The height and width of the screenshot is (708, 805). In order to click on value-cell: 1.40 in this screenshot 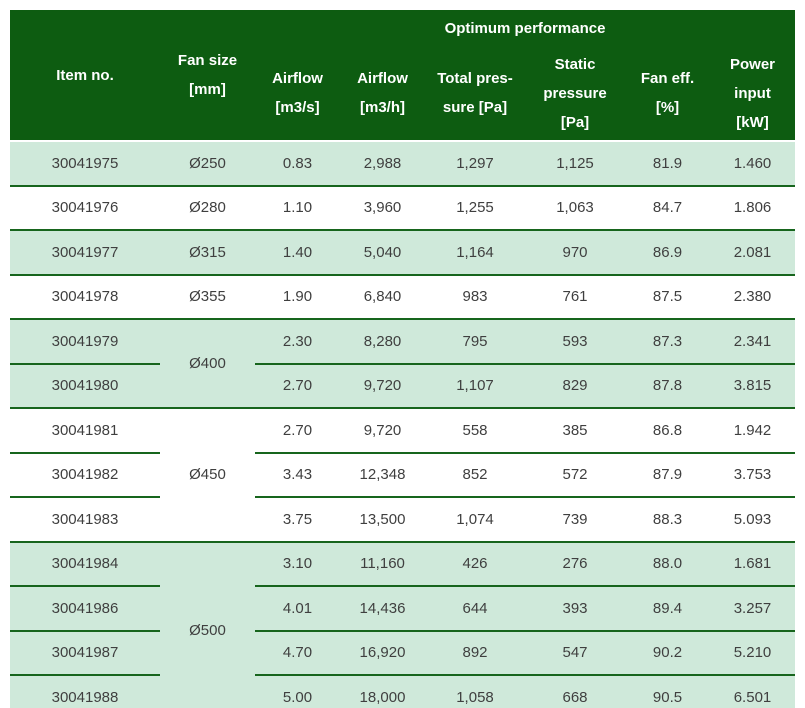, I will do `click(297, 252)`.